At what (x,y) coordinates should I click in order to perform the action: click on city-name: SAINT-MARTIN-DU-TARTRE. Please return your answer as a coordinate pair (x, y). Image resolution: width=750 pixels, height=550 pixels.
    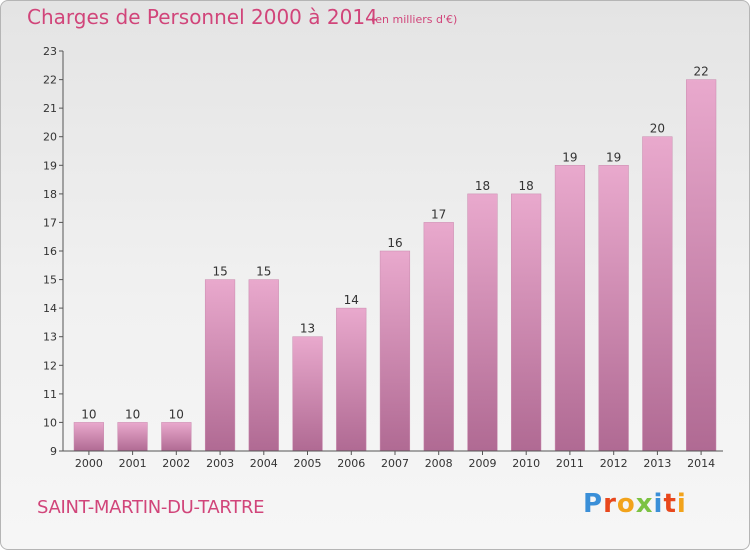
    Looking at the image, I should click on (151, 507).